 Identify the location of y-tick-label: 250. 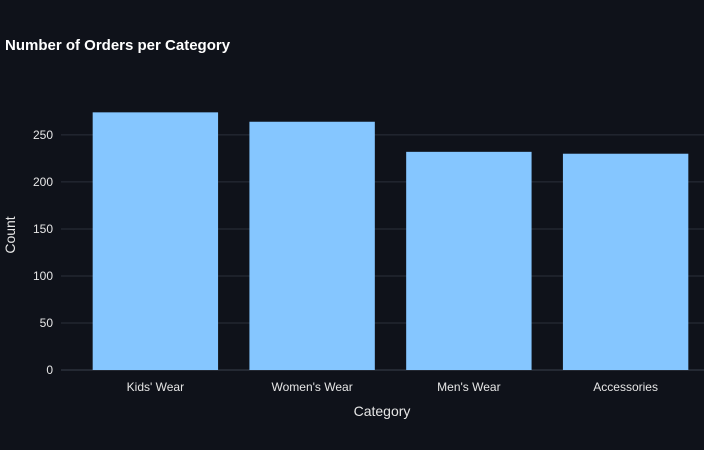
(43, 135).